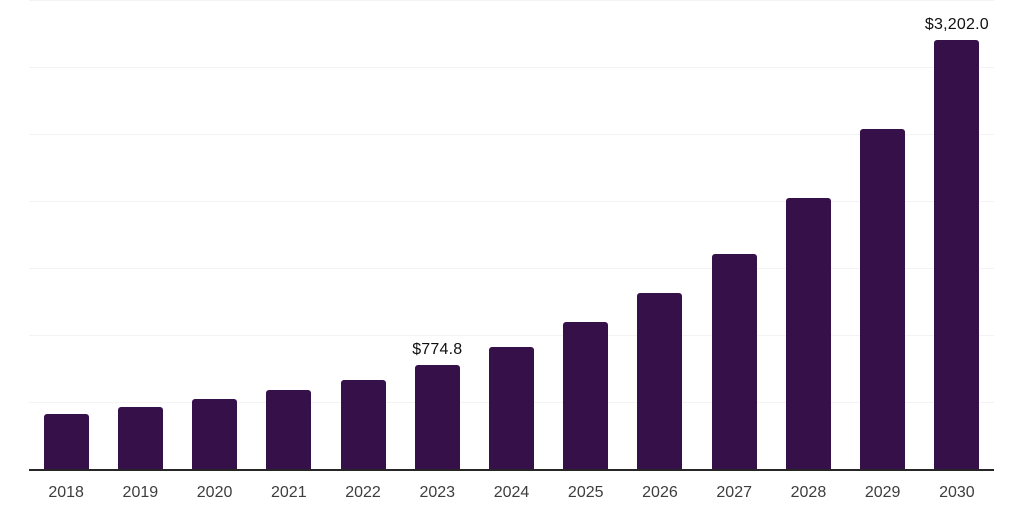 This screenshot has width=1024, height=512. I want to click on bar-2020, so click(215, 434).